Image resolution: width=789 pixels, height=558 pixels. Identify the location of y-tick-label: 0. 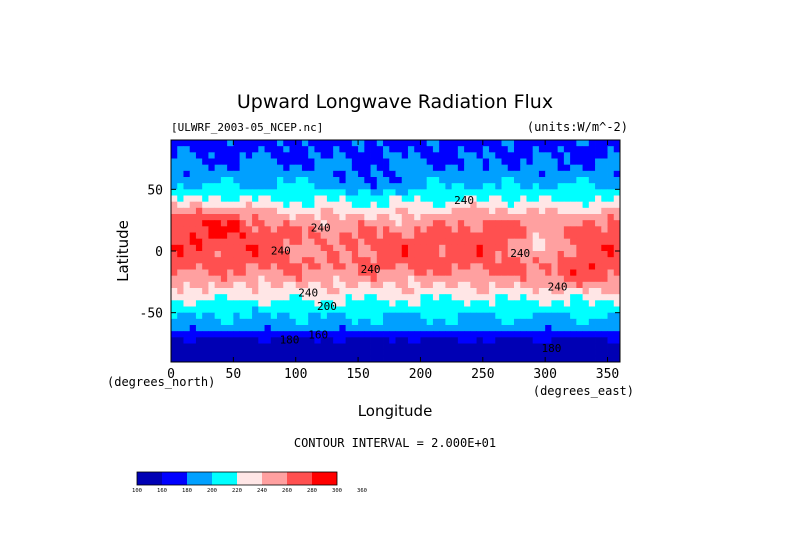
(159, 252).